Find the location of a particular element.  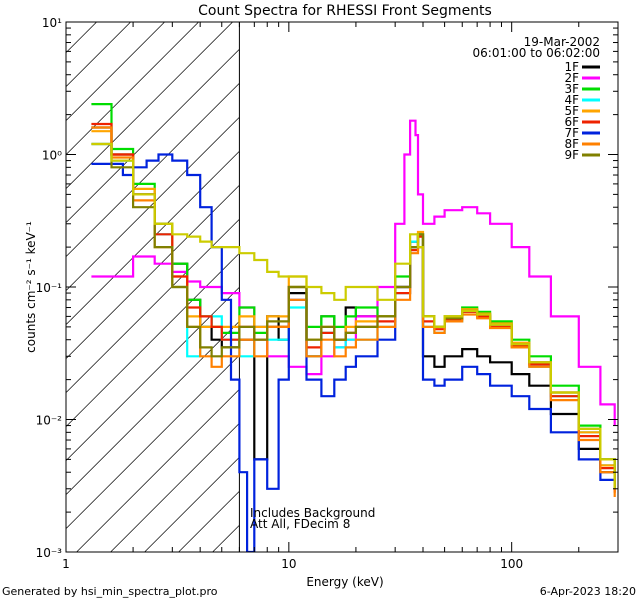

y-tick-label: 10⁻³ is located at coordinates (49, 553).